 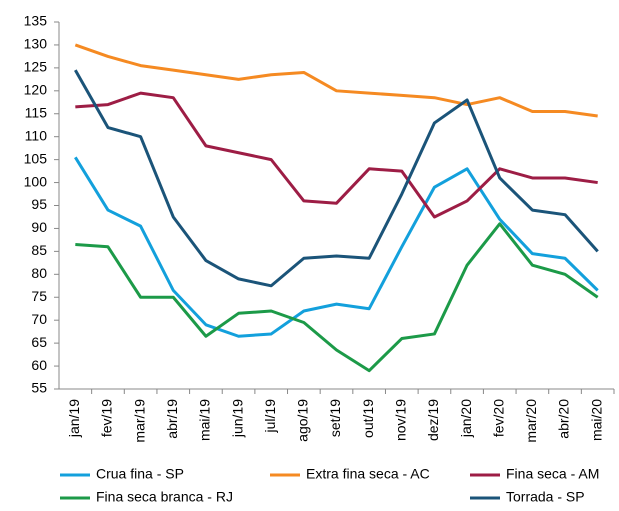 What do you see at coordinates (466, 418) in the screenshot?
I see `x-tick-label: jan/20` at bounding box center [466, 418].